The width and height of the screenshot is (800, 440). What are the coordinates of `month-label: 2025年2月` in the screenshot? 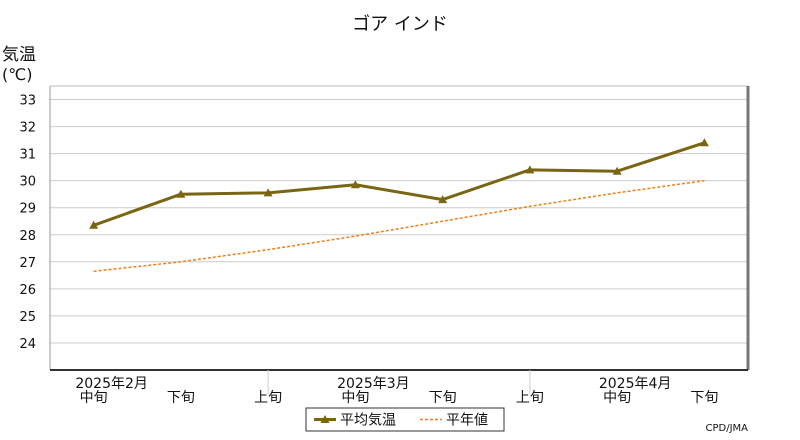 It's located at (111, 384).